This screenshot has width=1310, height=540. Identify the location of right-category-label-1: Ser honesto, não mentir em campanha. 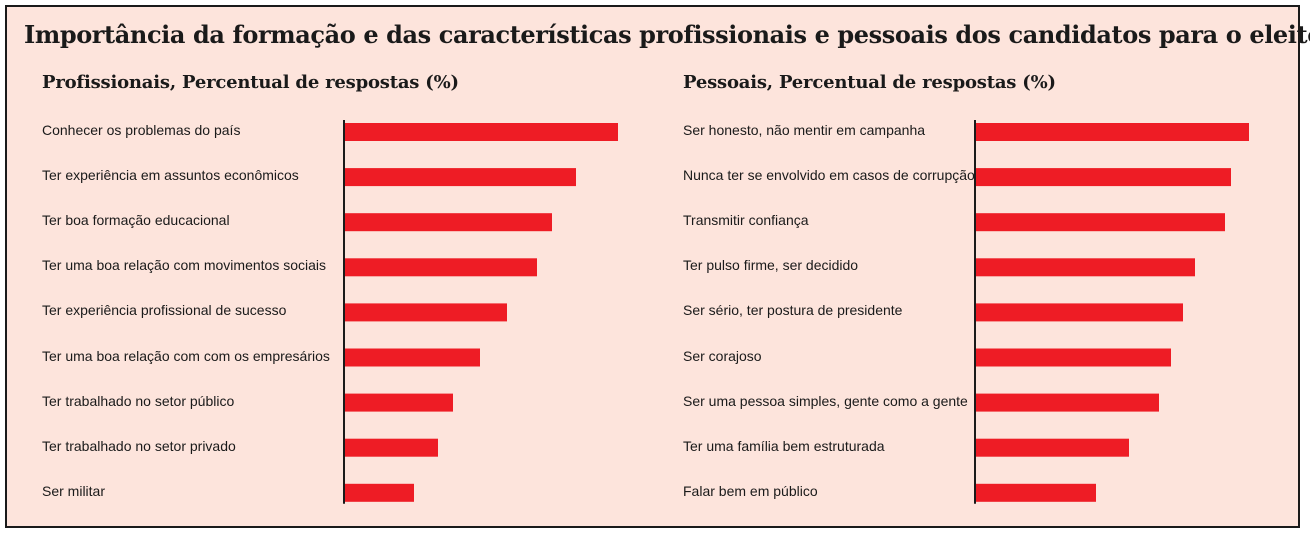
(804, 130).